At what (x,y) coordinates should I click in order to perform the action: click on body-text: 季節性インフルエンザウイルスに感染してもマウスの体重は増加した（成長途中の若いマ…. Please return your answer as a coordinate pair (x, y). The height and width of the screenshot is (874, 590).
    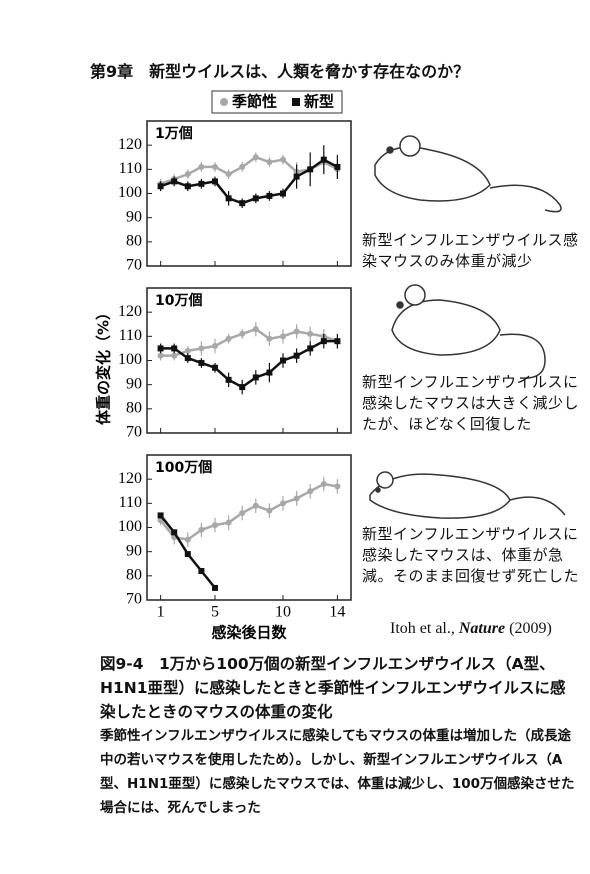
    Looking at the image, I should click on (337, 772).